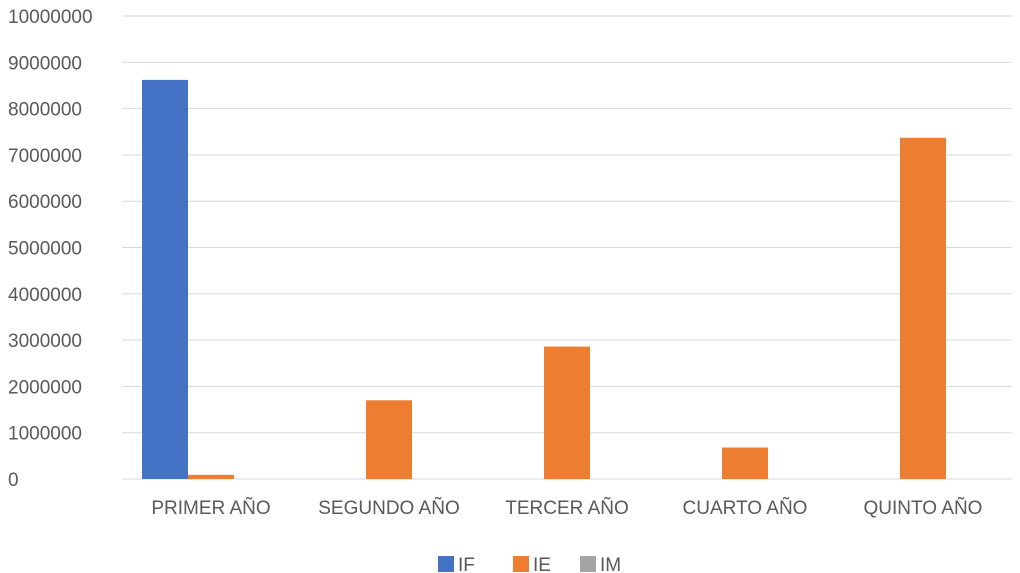 The image size is (1020, 573). Describe the element at coordinates (610, 564) in the screenshot. I see `legend-label-im: IM` at that location.